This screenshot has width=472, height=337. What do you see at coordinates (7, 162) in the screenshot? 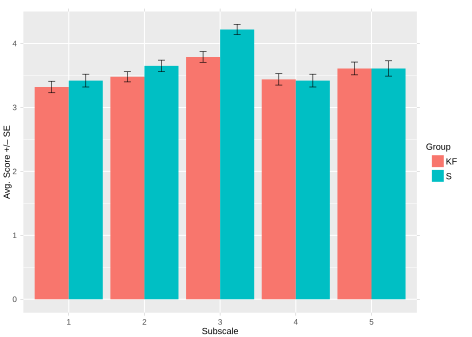
I see `y-axis-title: Avg. Score +/– SE` at bounding box center [7, 162].